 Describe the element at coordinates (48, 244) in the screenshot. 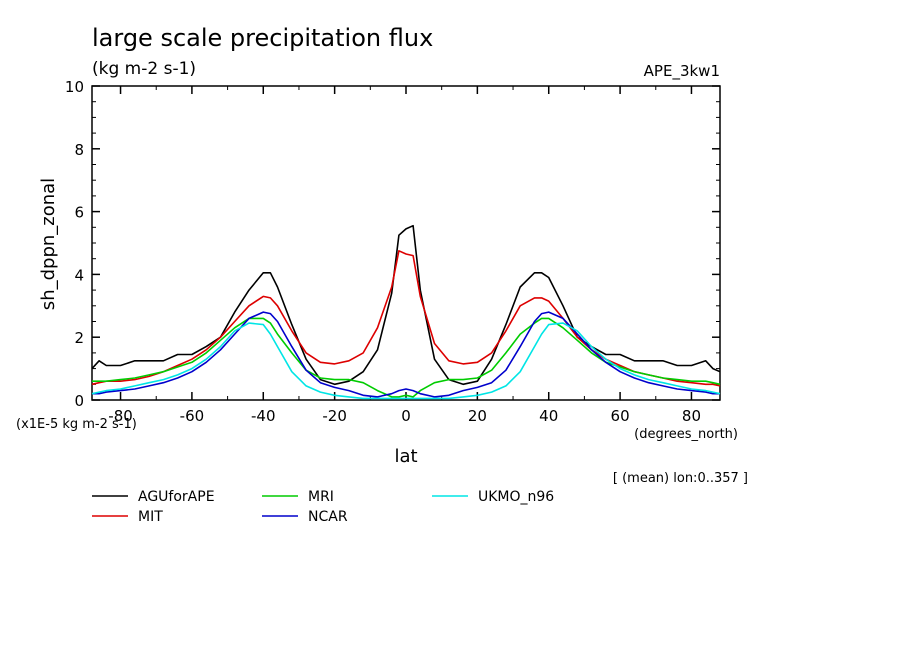

I see `y-axis-label: sh_dppn_zonal` at that location.